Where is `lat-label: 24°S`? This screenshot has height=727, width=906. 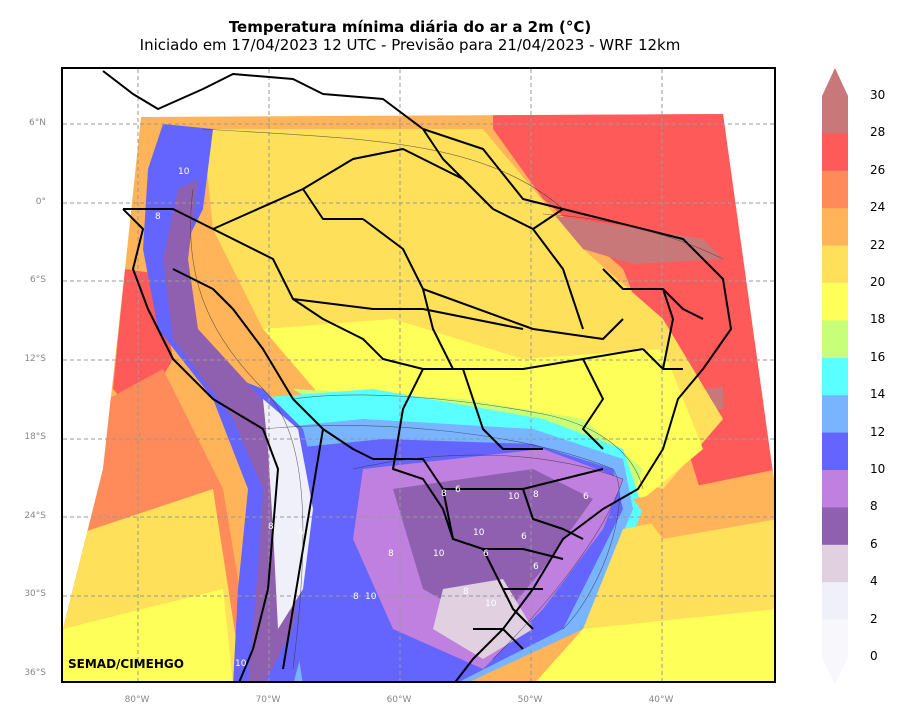 lat-label: 24°S is located at coordinates (35, 516).